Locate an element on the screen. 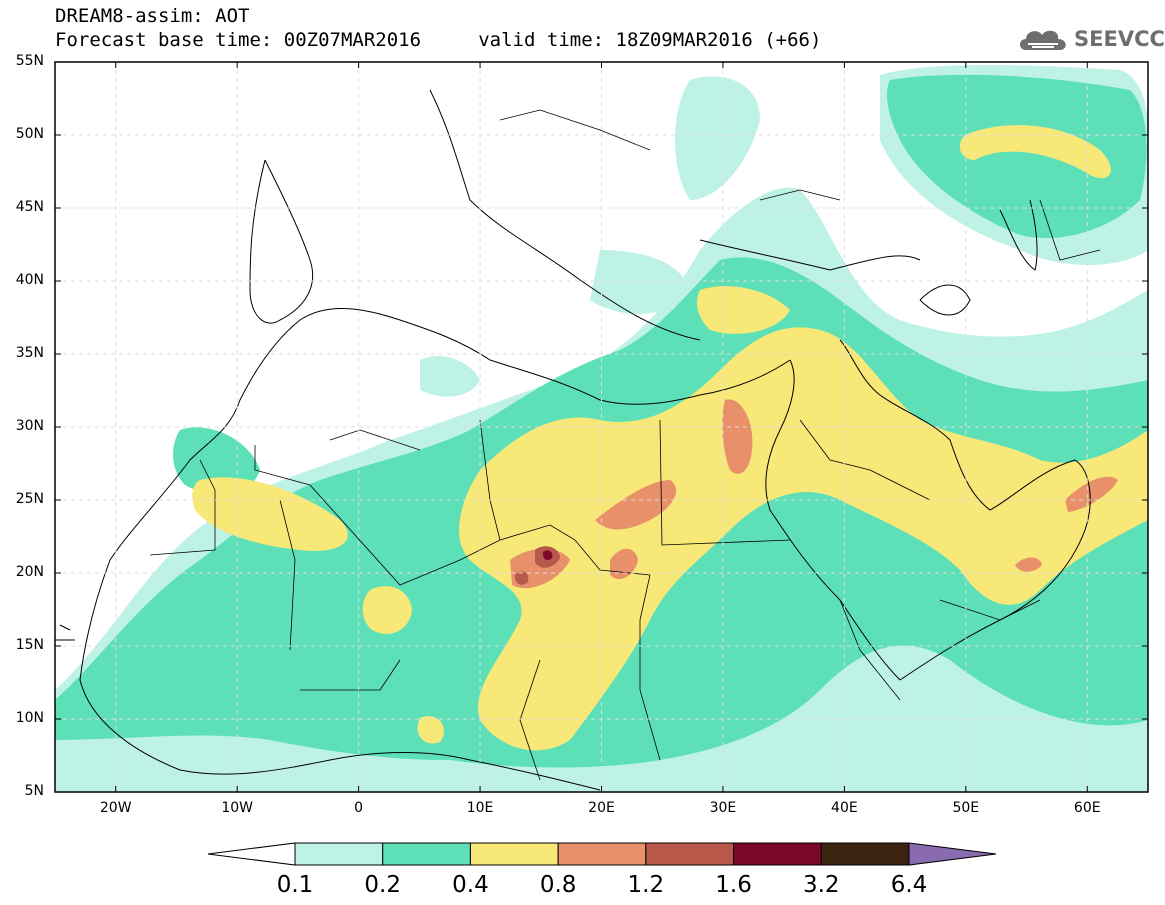  lon-label: 10W is located at coordinates (237, 808).